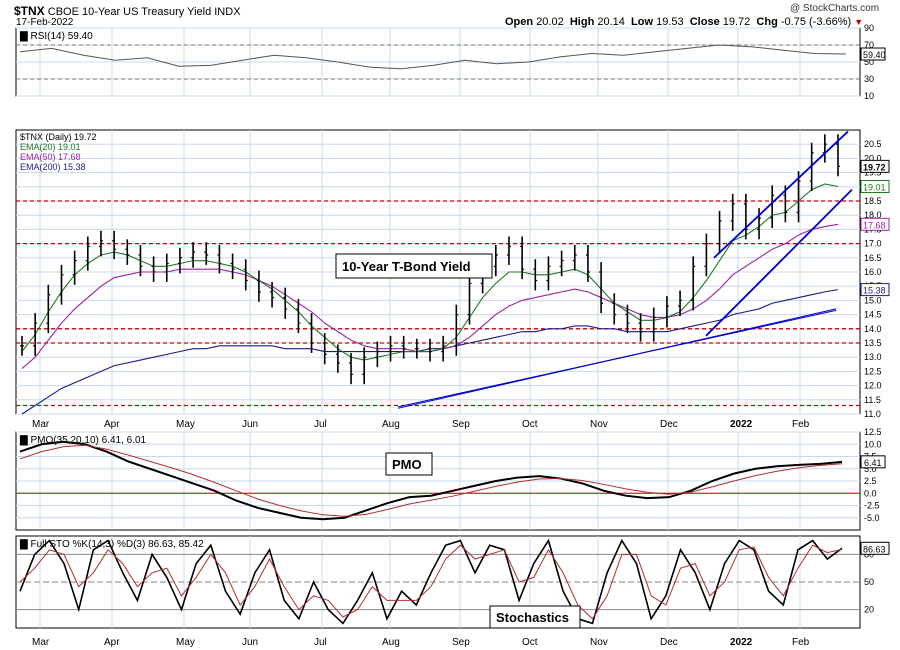  What do you see at coordinates (873, 432) in the screenshot?
I see `pmo-tick-label: 12.5` at bounding box center [873, 432].